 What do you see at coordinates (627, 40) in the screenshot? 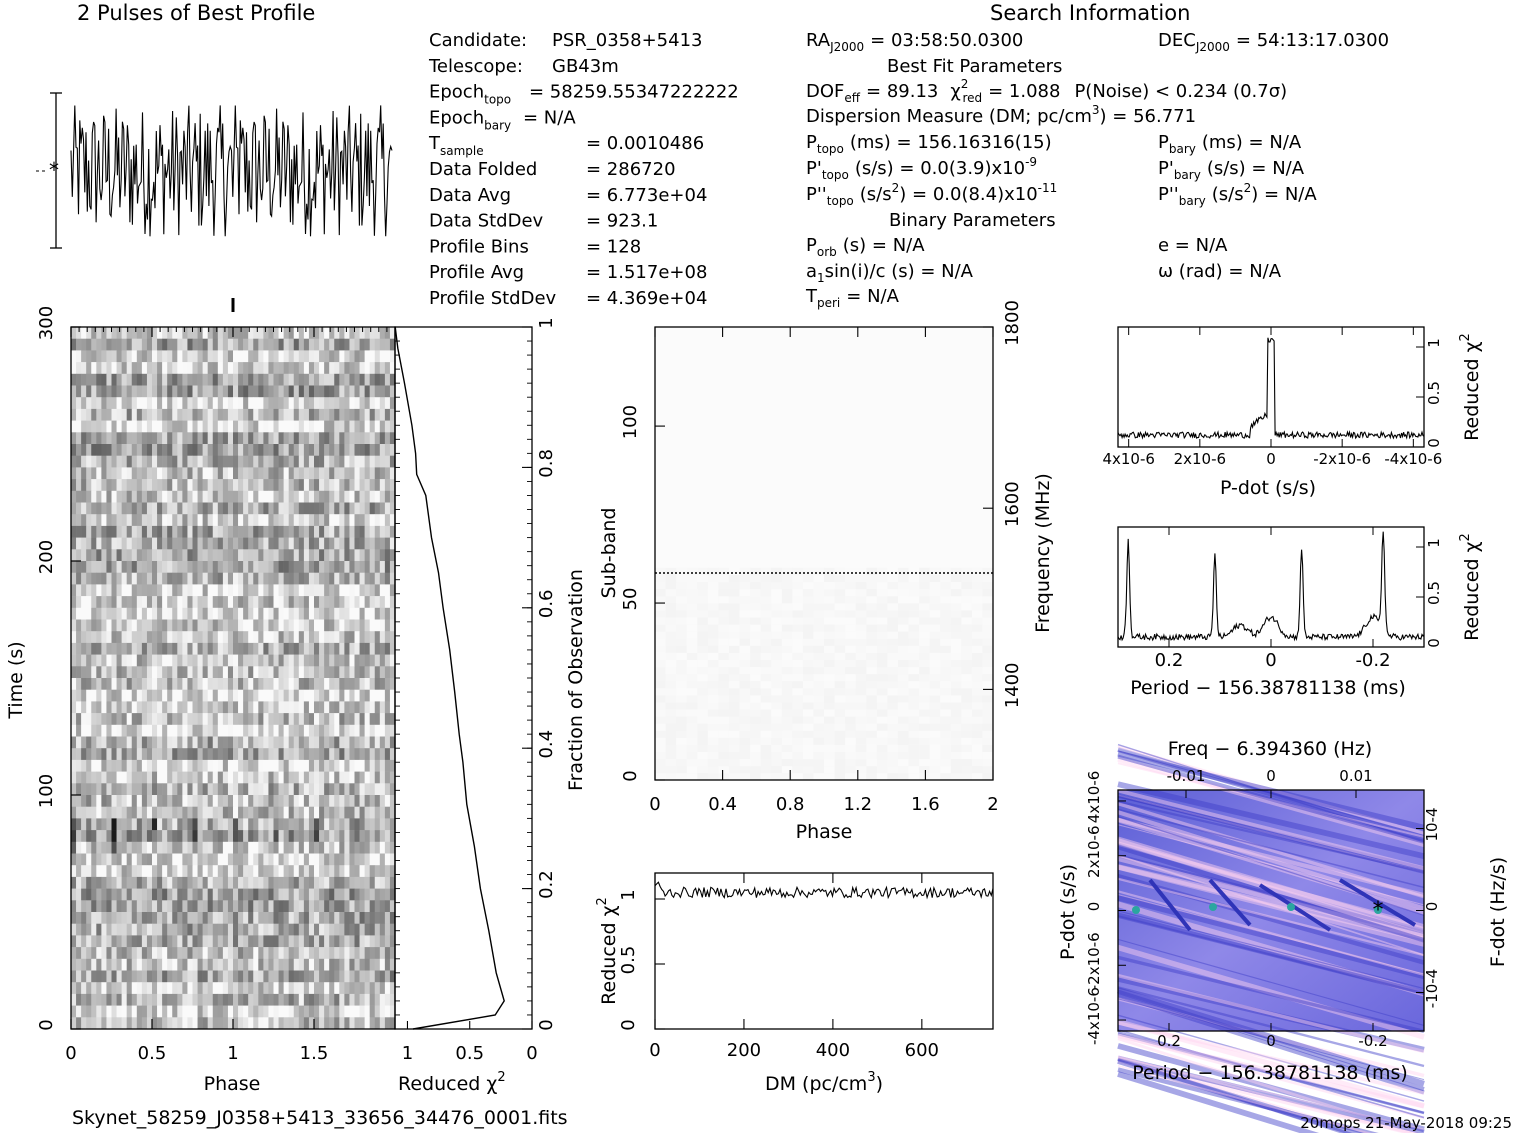
I see `info-row-value: PSR_0358+5413` at bounding box center [627, 40].